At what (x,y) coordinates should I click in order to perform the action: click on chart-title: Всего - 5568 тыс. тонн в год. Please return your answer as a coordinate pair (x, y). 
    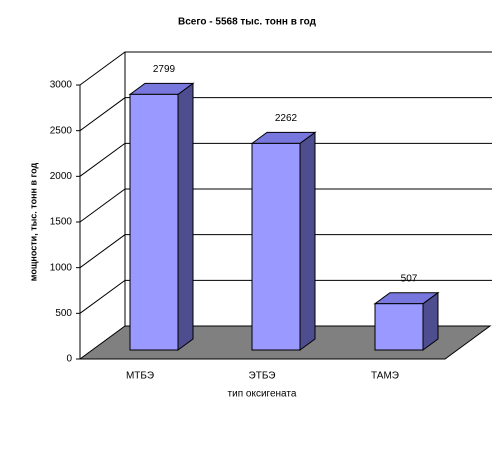
    Looking at the image, I should click on (247, 22).